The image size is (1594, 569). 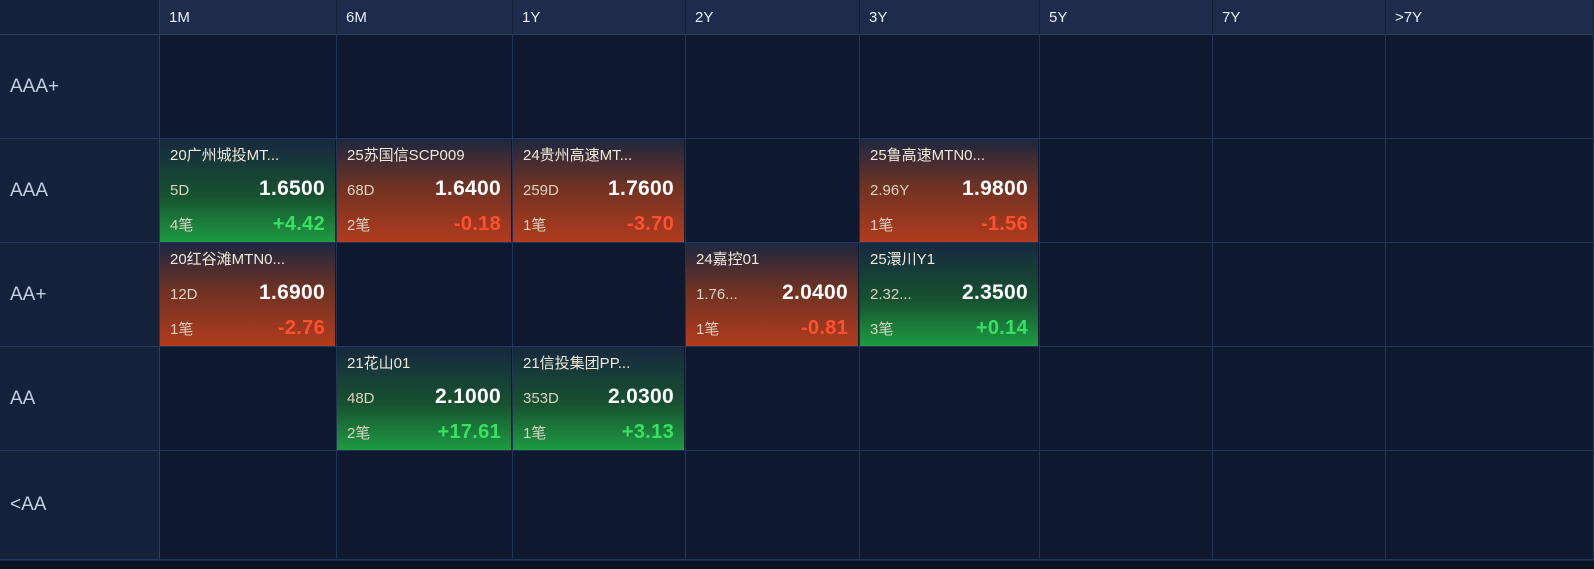 I want to click on grid-cell-AAA-1M: 20广州城投MT... 5D 1.6500 4笔 +4.42, so click(x=248, y=191).